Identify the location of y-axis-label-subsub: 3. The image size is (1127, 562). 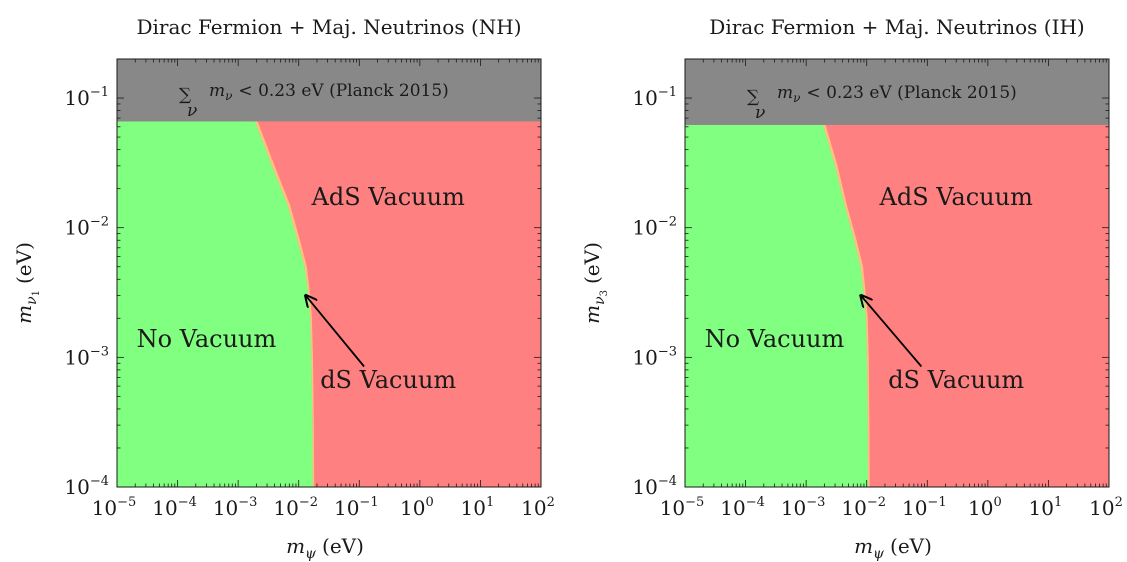
(604, 293).